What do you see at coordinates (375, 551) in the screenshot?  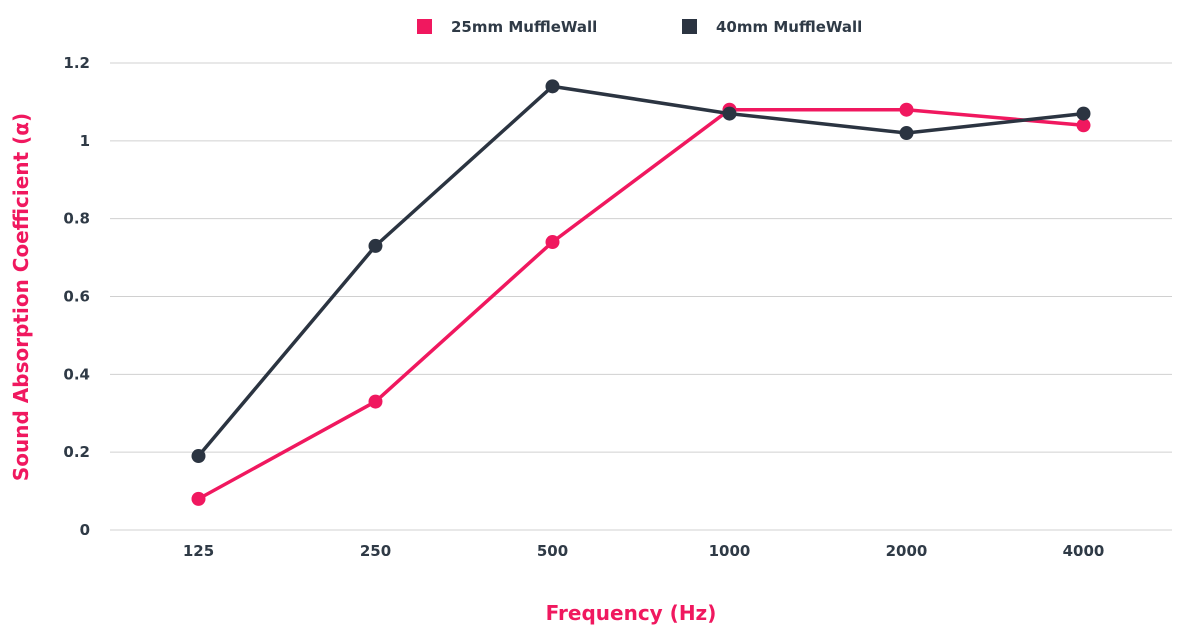 I see `x-tick-label: 250` at bounding box center [375, 551].